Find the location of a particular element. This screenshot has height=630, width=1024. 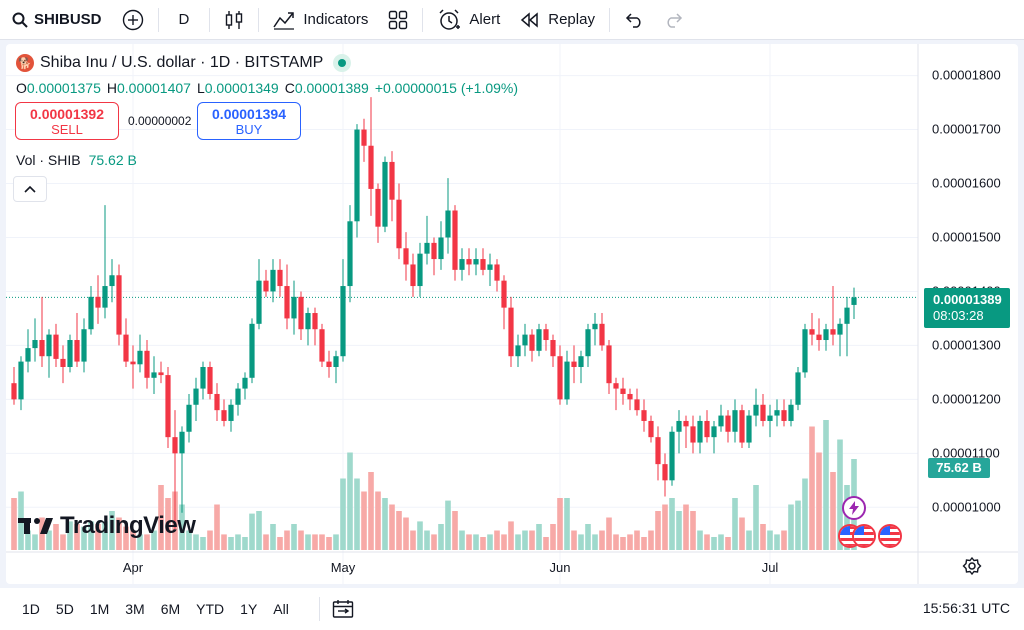

layouts-button is located at coordinates (398, 20).